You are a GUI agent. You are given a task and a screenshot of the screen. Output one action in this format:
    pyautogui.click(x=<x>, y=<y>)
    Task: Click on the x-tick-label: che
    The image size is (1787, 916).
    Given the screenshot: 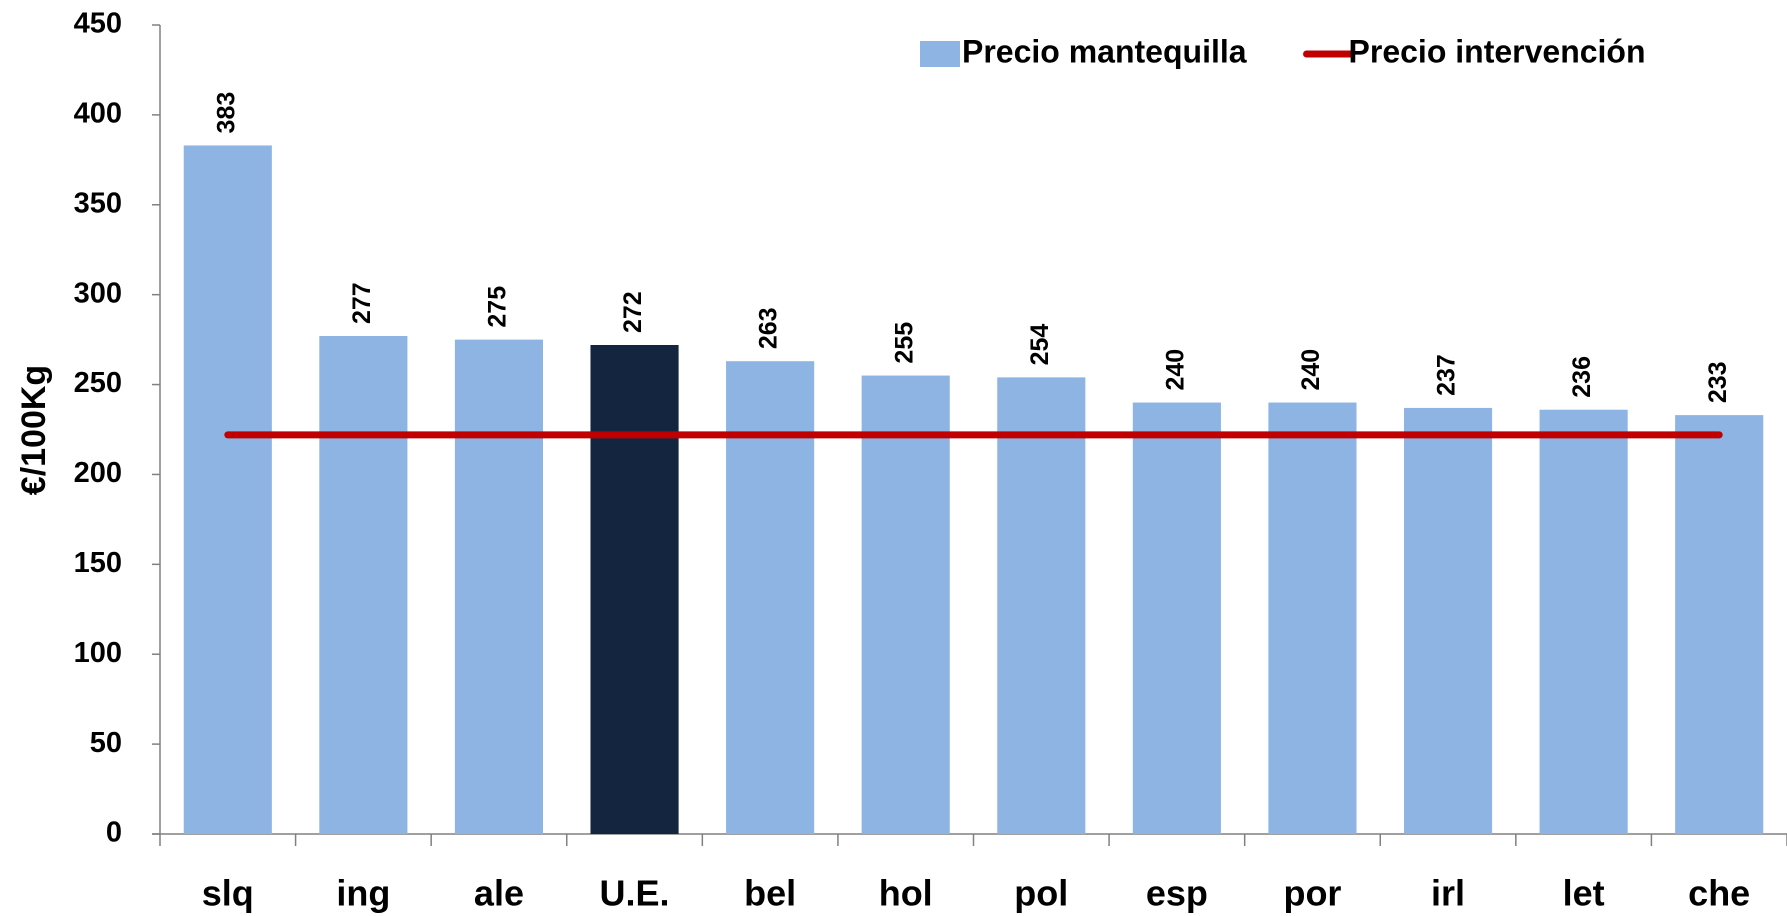 What is the action you would take?
    pyautogui.click(x=1719, y=893)
    